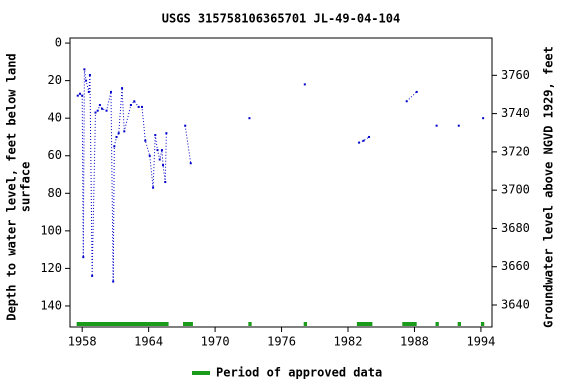 The image size is (576, 384). What do you see at coordinates (480, 342) in the screenshot?
I see `x-tick-label: 1994` at bounding box center [480, 342].